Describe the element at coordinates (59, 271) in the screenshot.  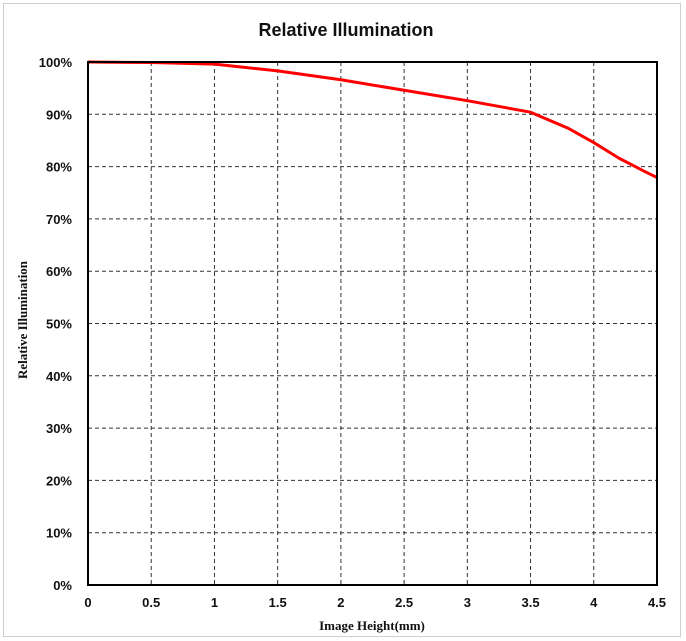
I see `y-tick-label: 60%` at that location.